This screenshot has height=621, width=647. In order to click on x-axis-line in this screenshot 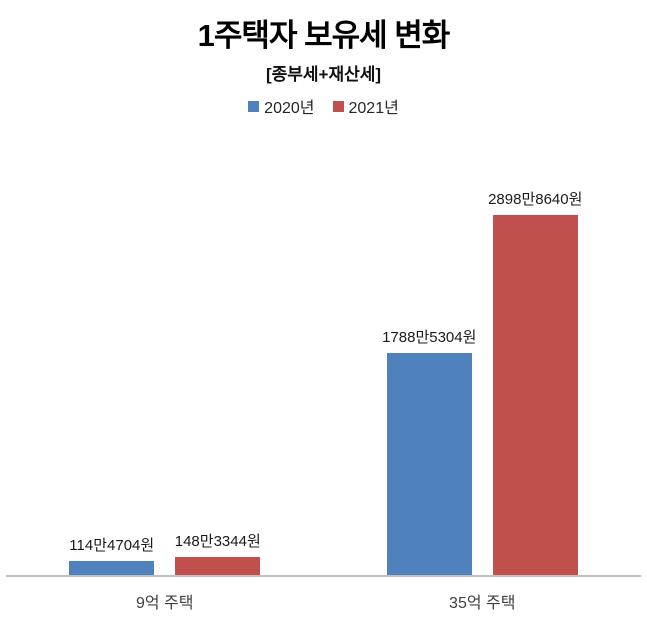, I will do `click(323, 576)`.